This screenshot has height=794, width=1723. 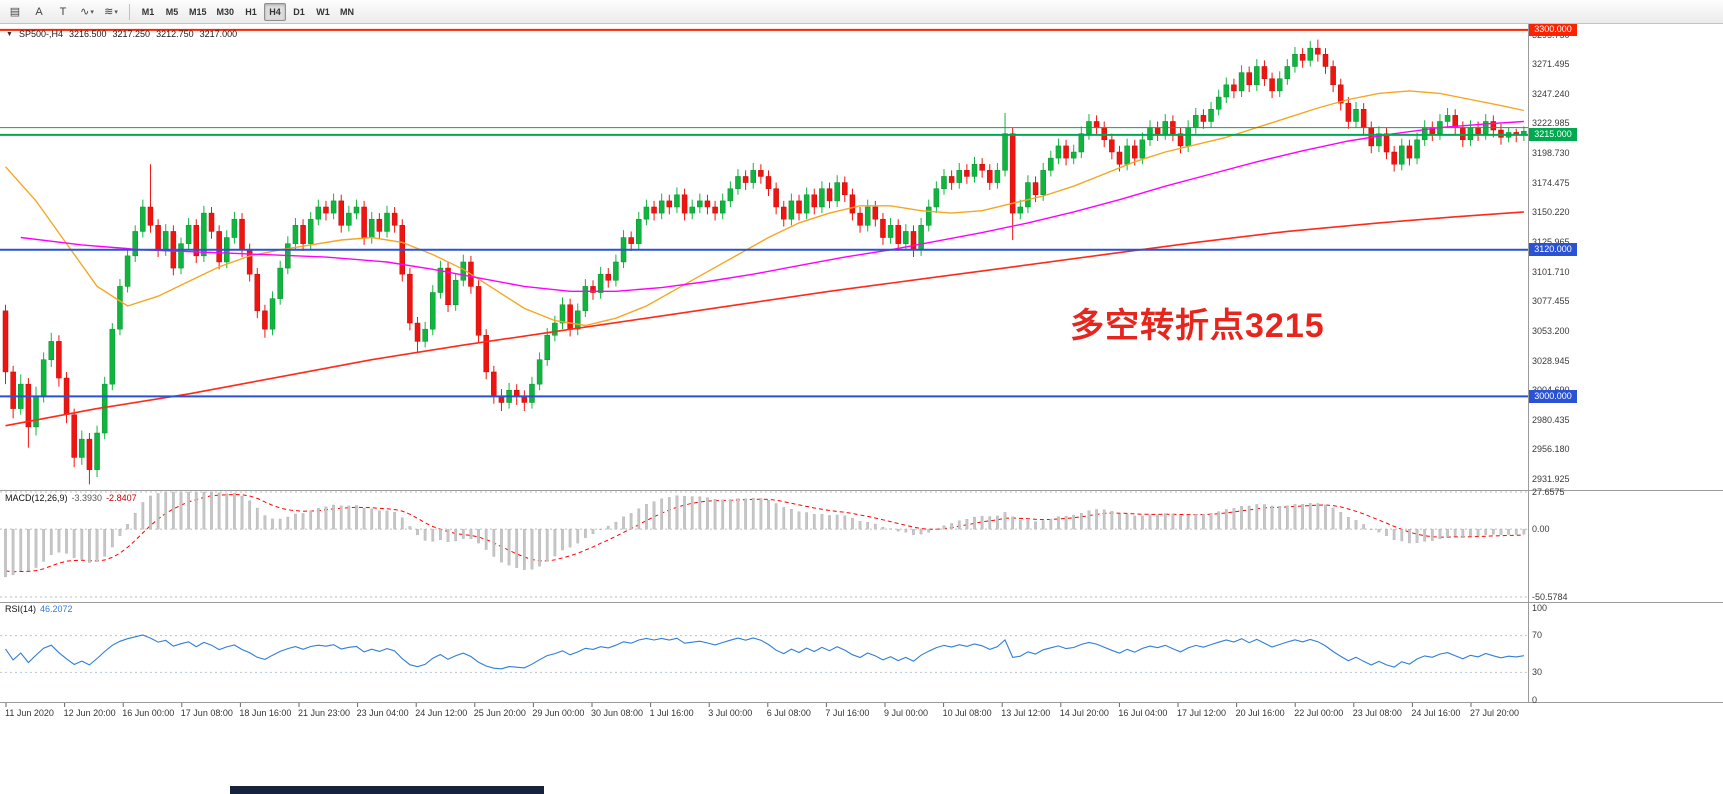 I want to click on price-axis-label: 2956.180, so click(x=1551, y=449).